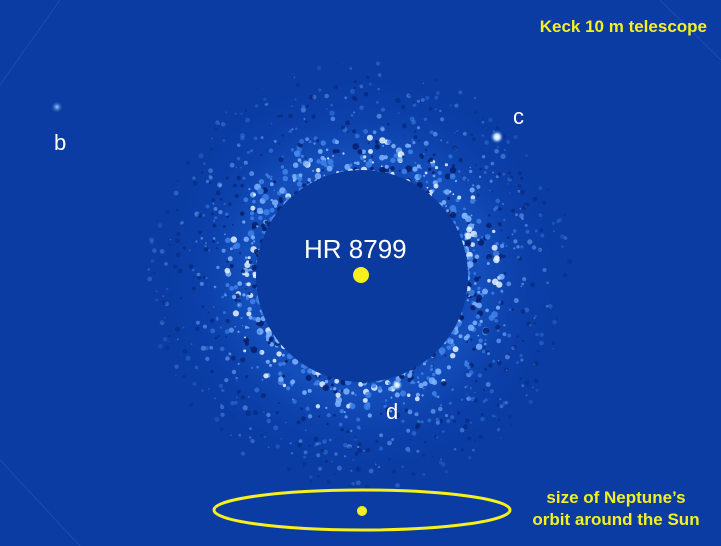 The height and width of the screenshot is (546, 721). Describe the element at coordinates (616, 509) in the screenshot. I see `scale-note: size of Neptune’s orbit around the Sun` at that location.